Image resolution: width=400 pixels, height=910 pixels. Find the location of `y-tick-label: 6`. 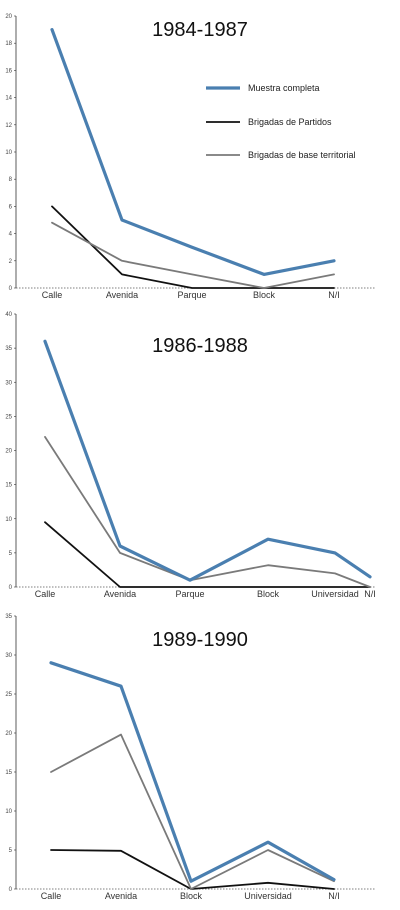

y-tick-label: 6 is located at coordinates (11, 207).